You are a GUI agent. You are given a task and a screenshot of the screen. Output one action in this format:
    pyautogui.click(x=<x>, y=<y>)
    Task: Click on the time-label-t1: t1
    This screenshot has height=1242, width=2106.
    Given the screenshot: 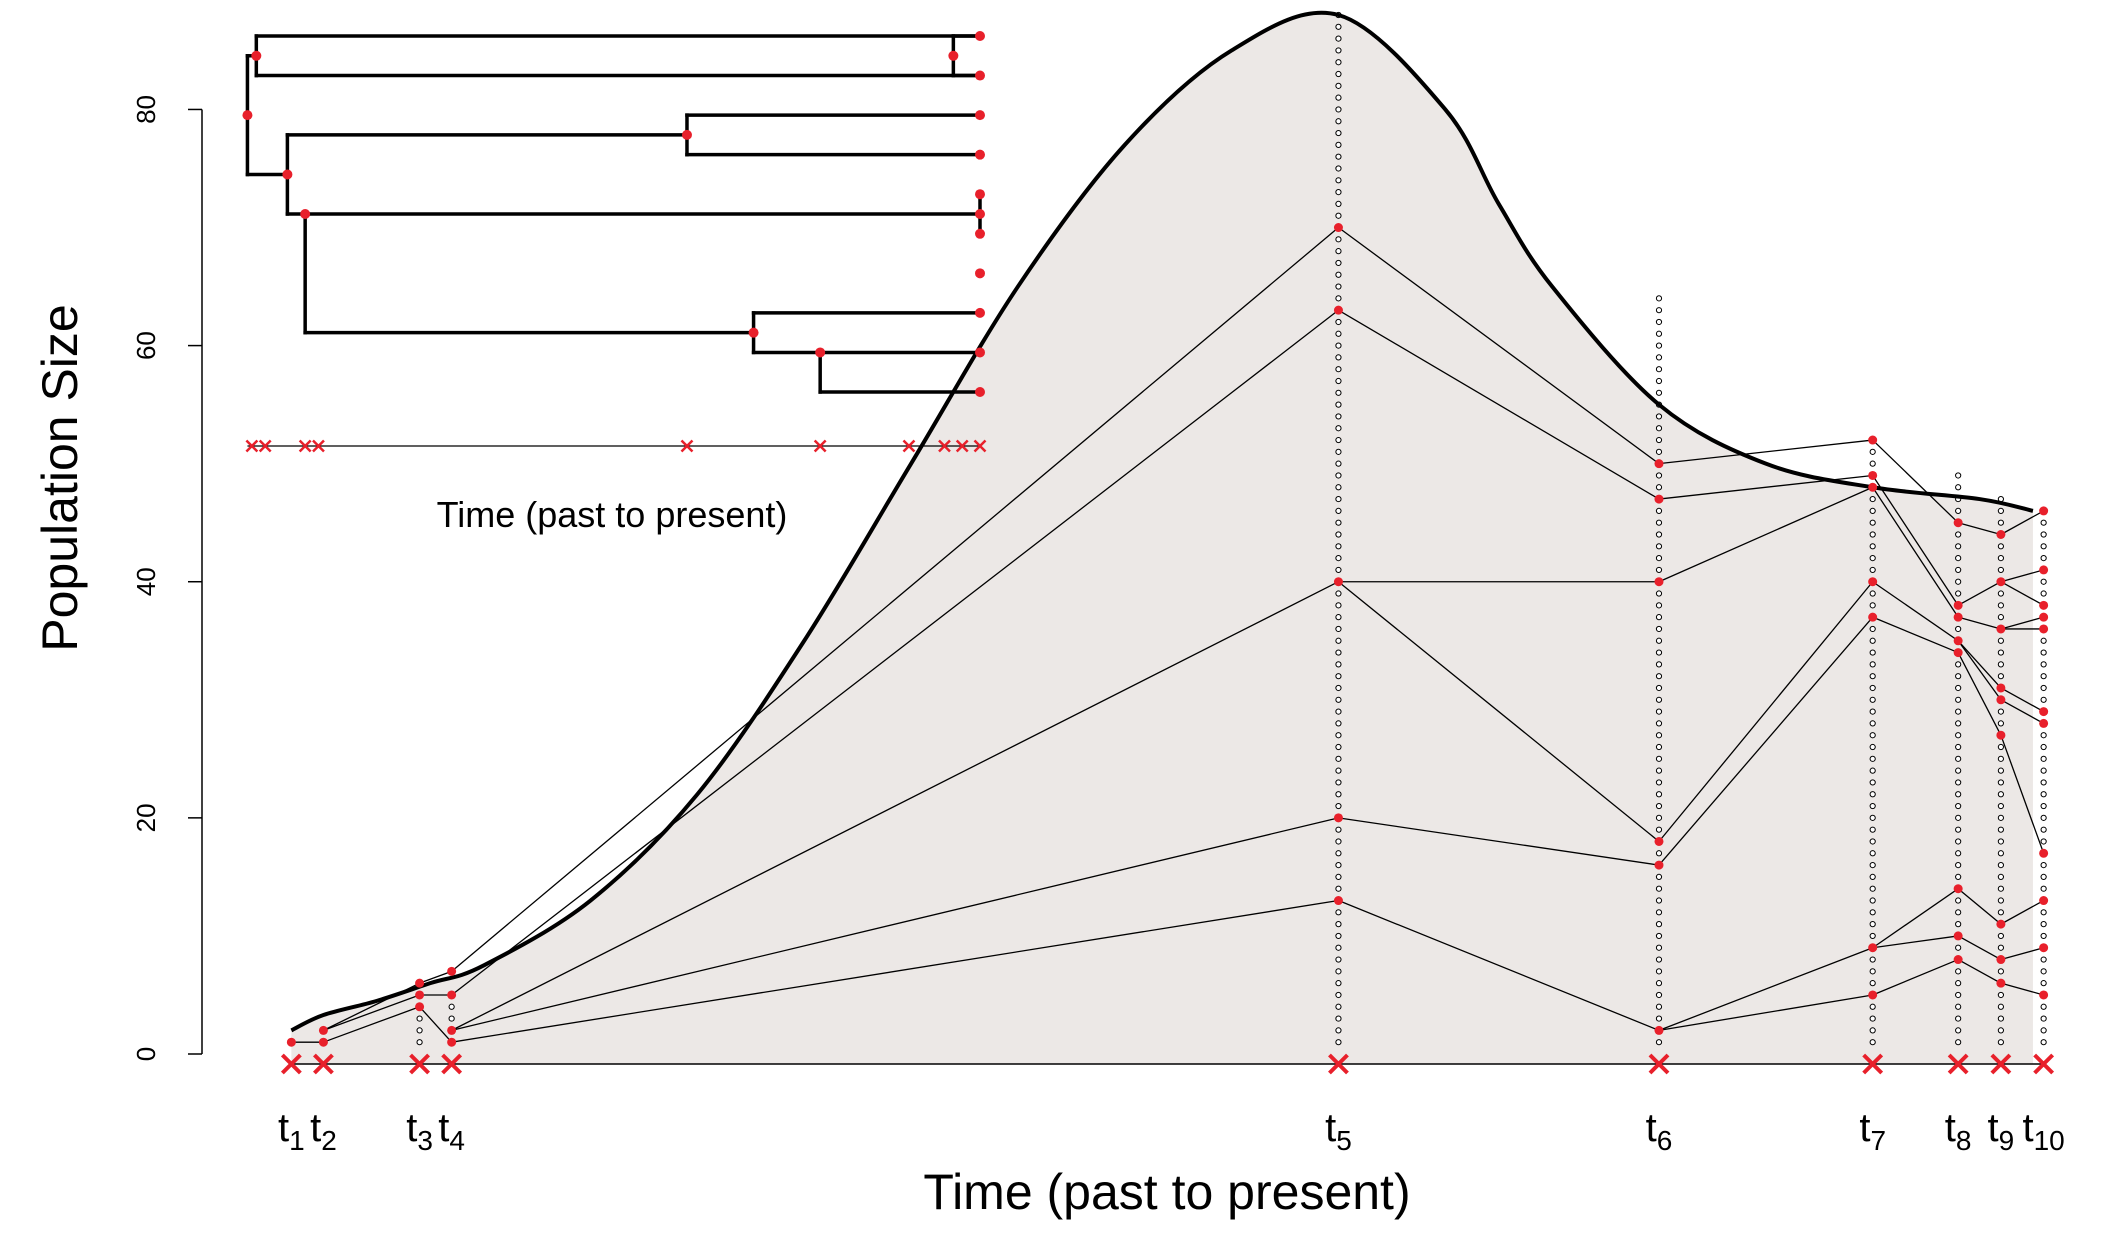 What is the action you would take?
    pyautogui.click(x=291, y=1131)
    